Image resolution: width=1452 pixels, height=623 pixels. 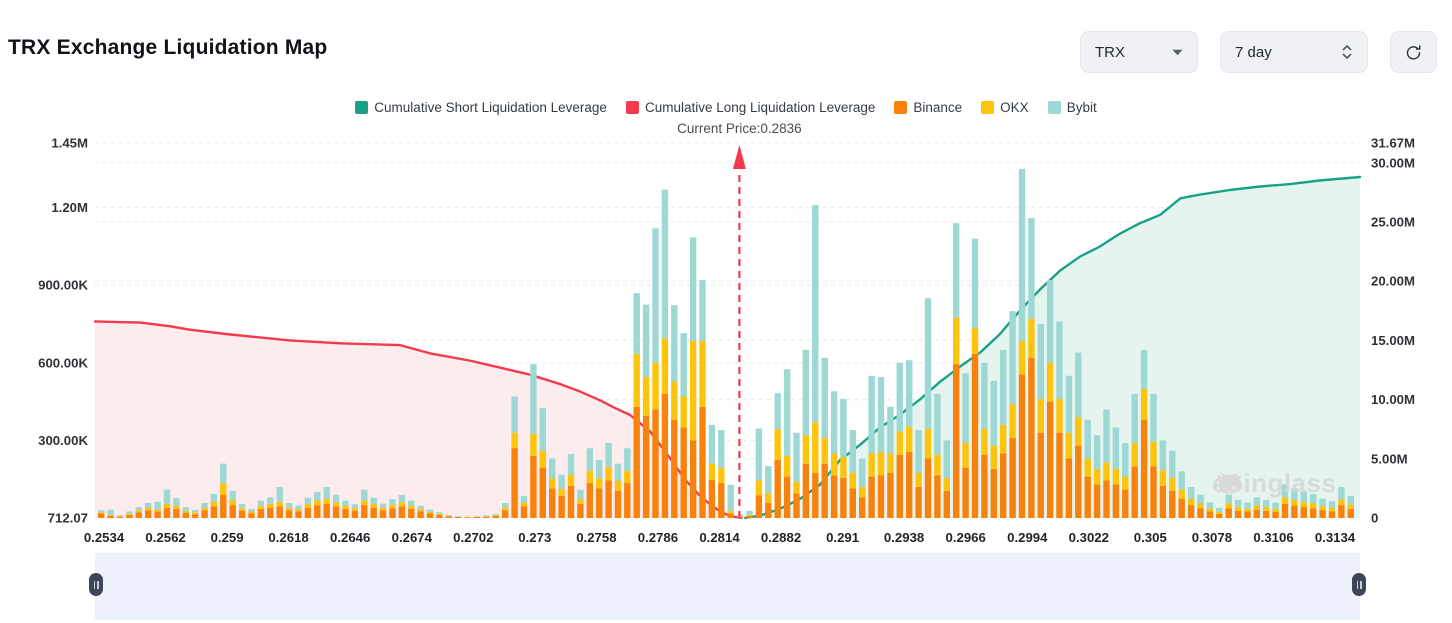 I want to click on refresh-button, so click(x=1413, y=52).